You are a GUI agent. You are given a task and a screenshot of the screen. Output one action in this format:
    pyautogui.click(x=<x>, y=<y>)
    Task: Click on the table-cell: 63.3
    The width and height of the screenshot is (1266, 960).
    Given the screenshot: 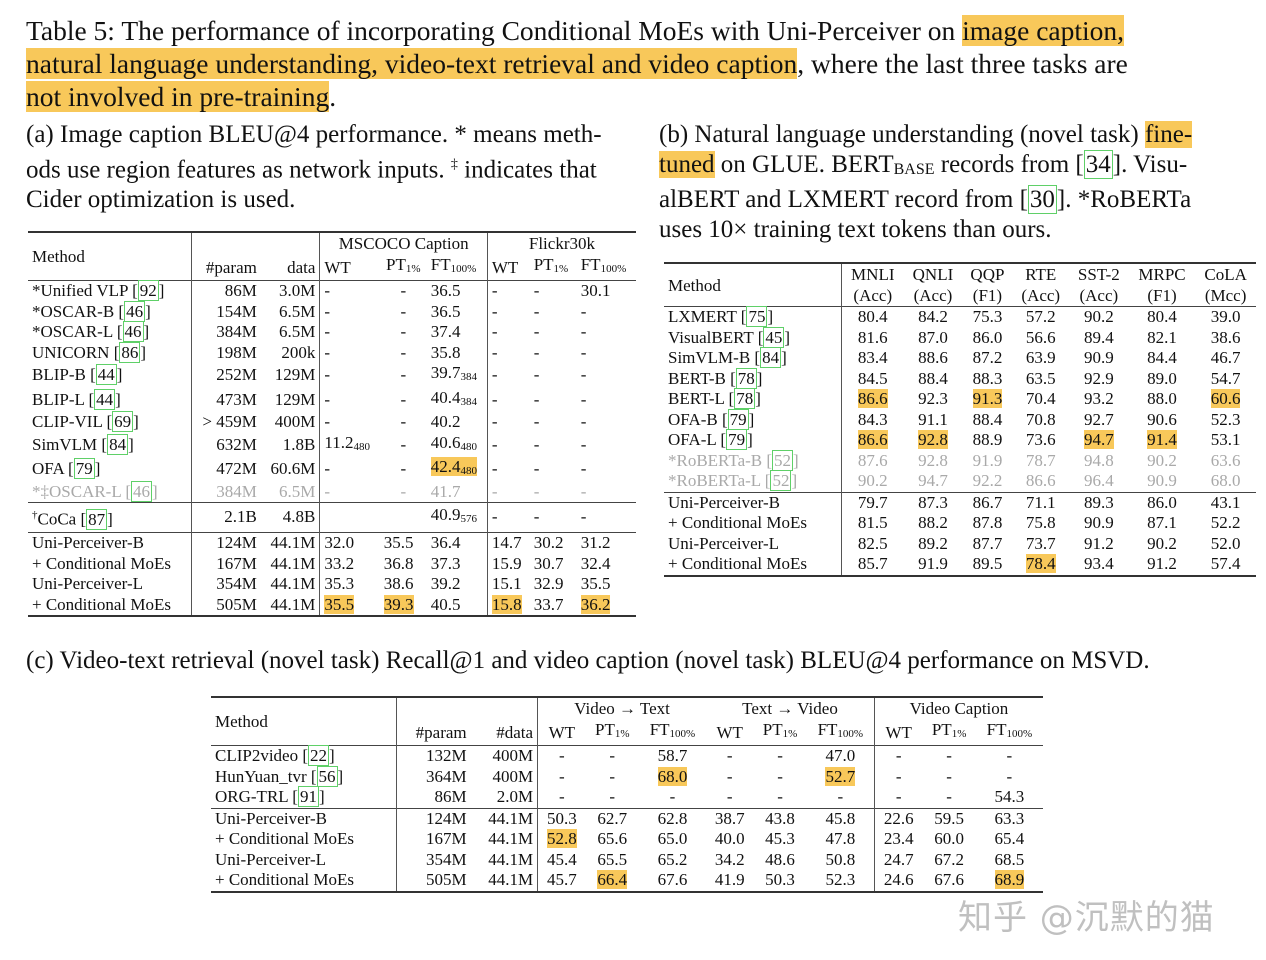 What is the action you would take?
    pyautogui.click(x=1009, y=818)
    